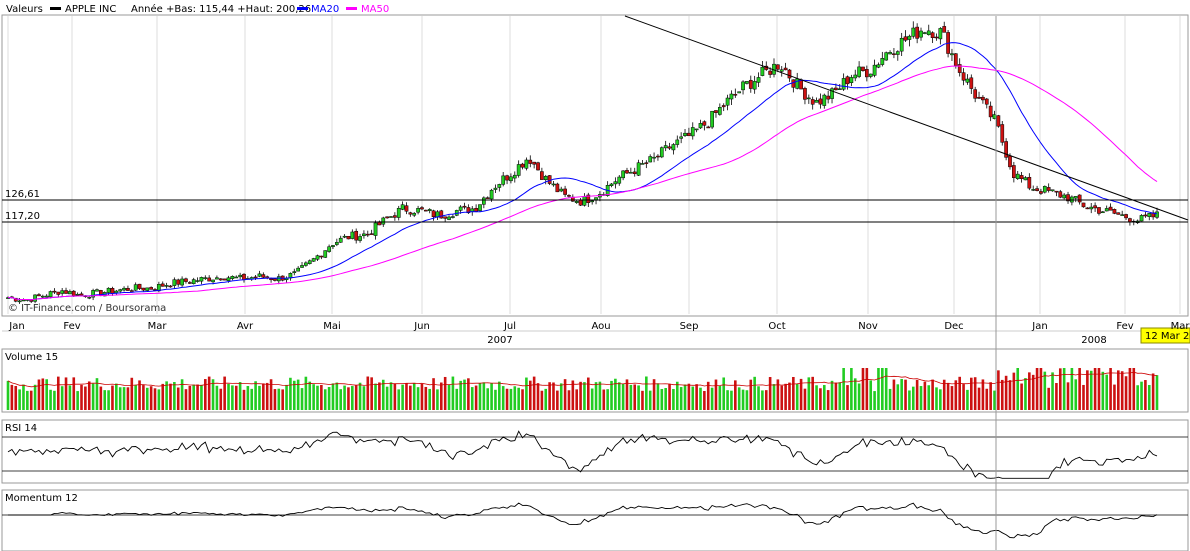  I want to click on year-label-2007: 2007, so click(499, 340).